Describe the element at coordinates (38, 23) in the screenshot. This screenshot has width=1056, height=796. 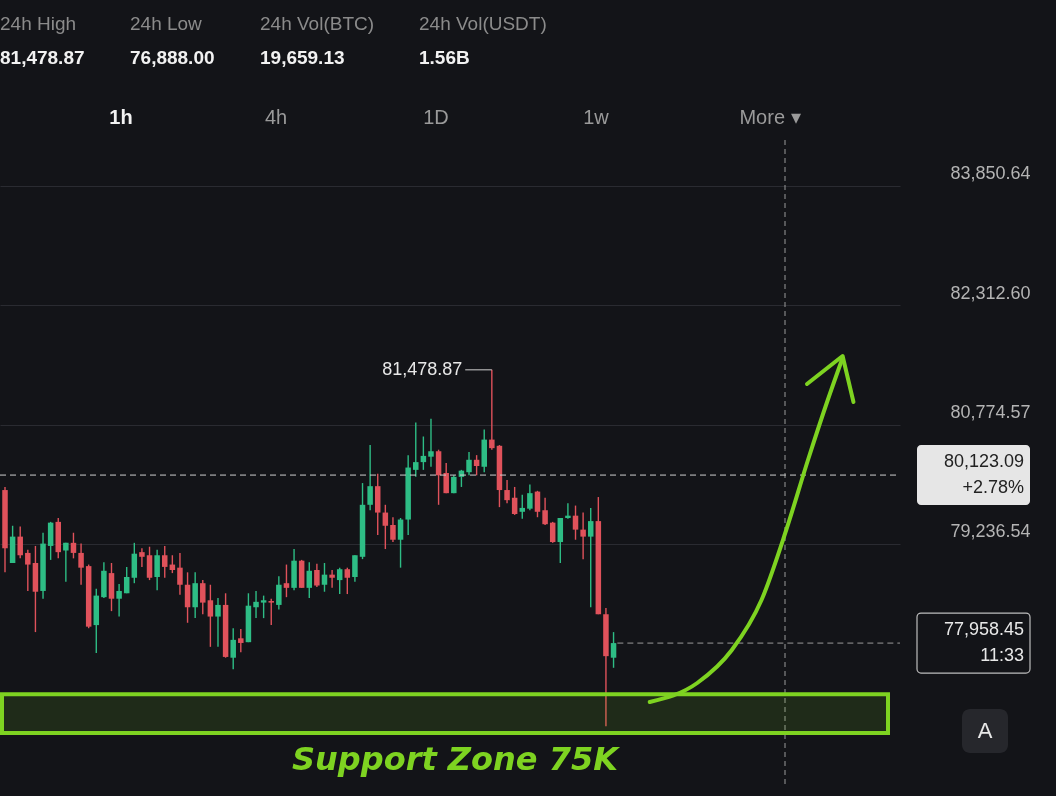
I see `text: 24h High` at that location.